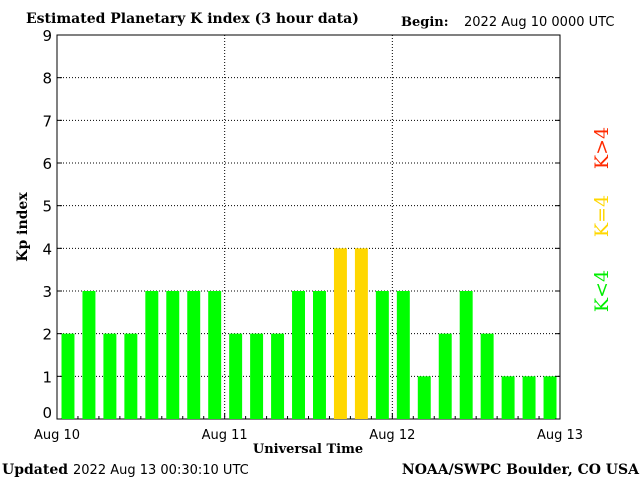  What do you see at coordinates (539, 22) in the screenshot?
I see `begin-value: 2022 Aug 10 0000 UTC` at bounding box center [539, 22].